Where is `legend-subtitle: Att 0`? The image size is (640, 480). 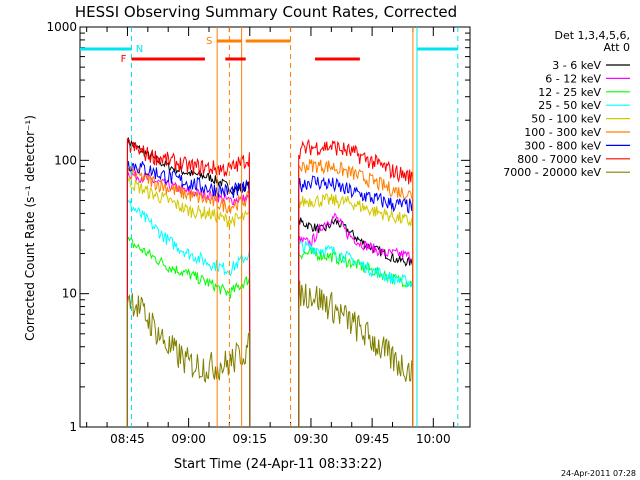 legend-subtitle: Att 0 is located at coordinates (617, 47).